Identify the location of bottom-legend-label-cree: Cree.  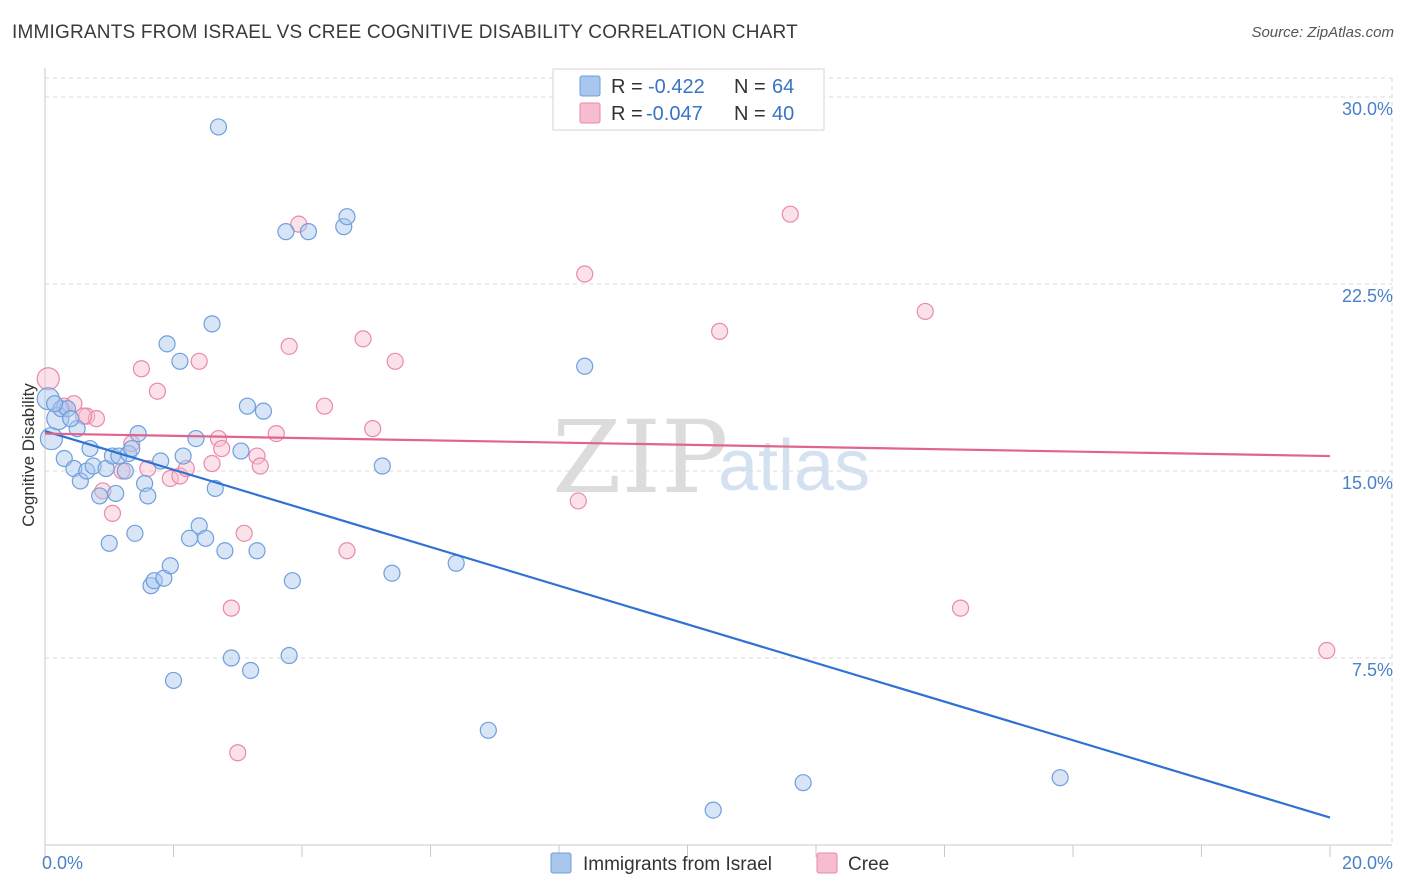
(868, 864).